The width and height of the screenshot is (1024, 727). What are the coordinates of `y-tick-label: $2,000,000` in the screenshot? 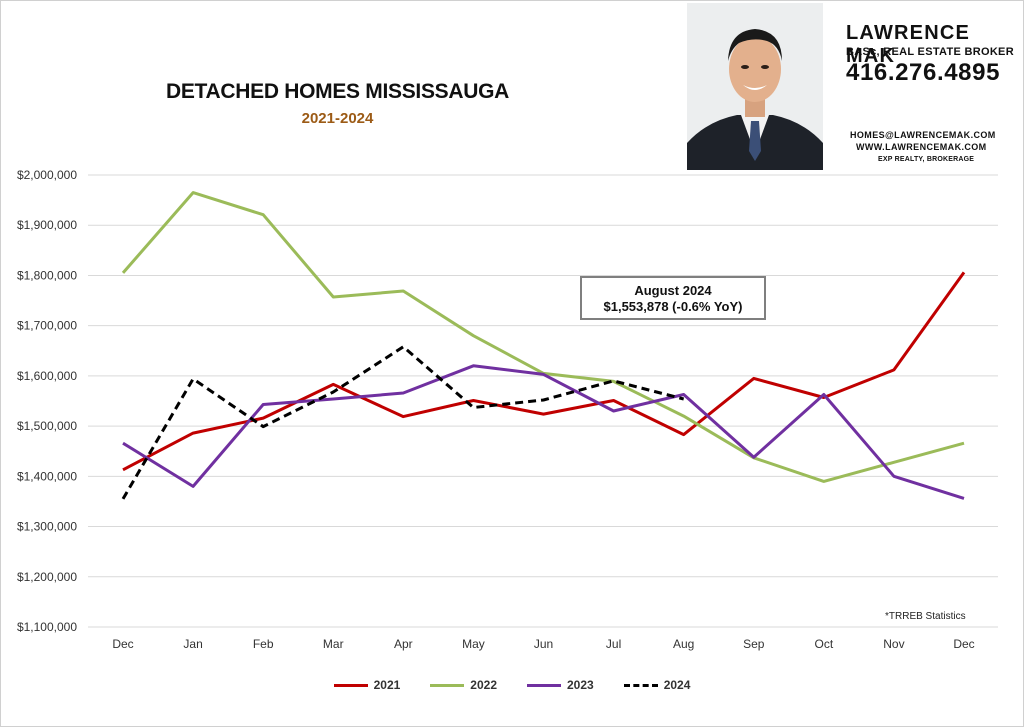 It's located at (47, 175).